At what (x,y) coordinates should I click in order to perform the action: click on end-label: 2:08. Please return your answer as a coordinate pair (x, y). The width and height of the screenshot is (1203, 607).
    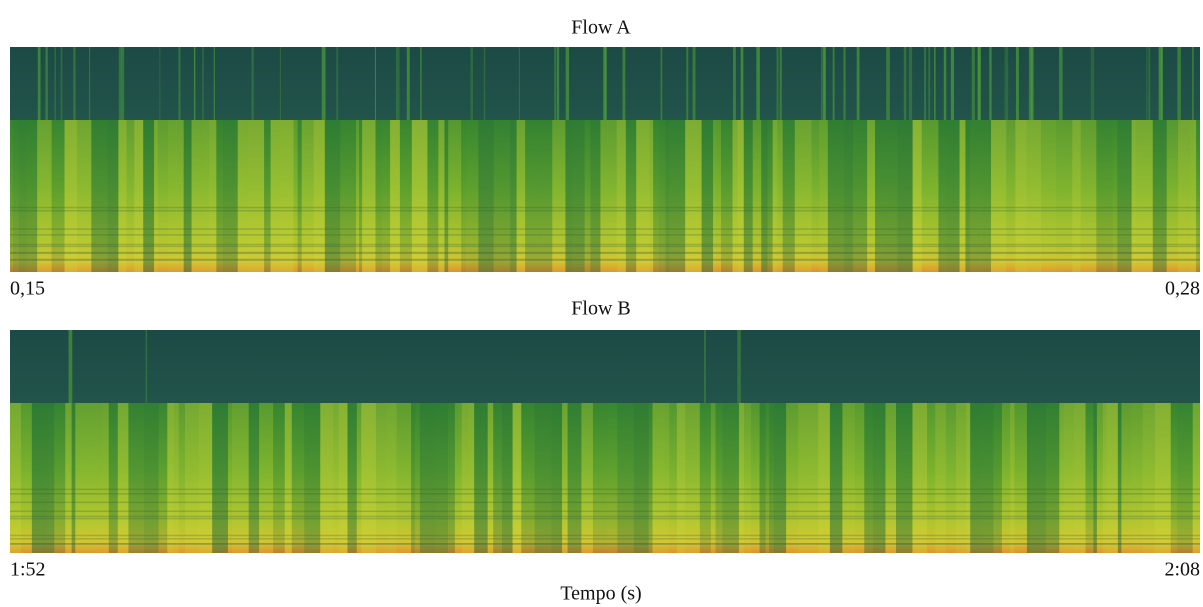
    Looking at the image, I should click on (1182, 570).